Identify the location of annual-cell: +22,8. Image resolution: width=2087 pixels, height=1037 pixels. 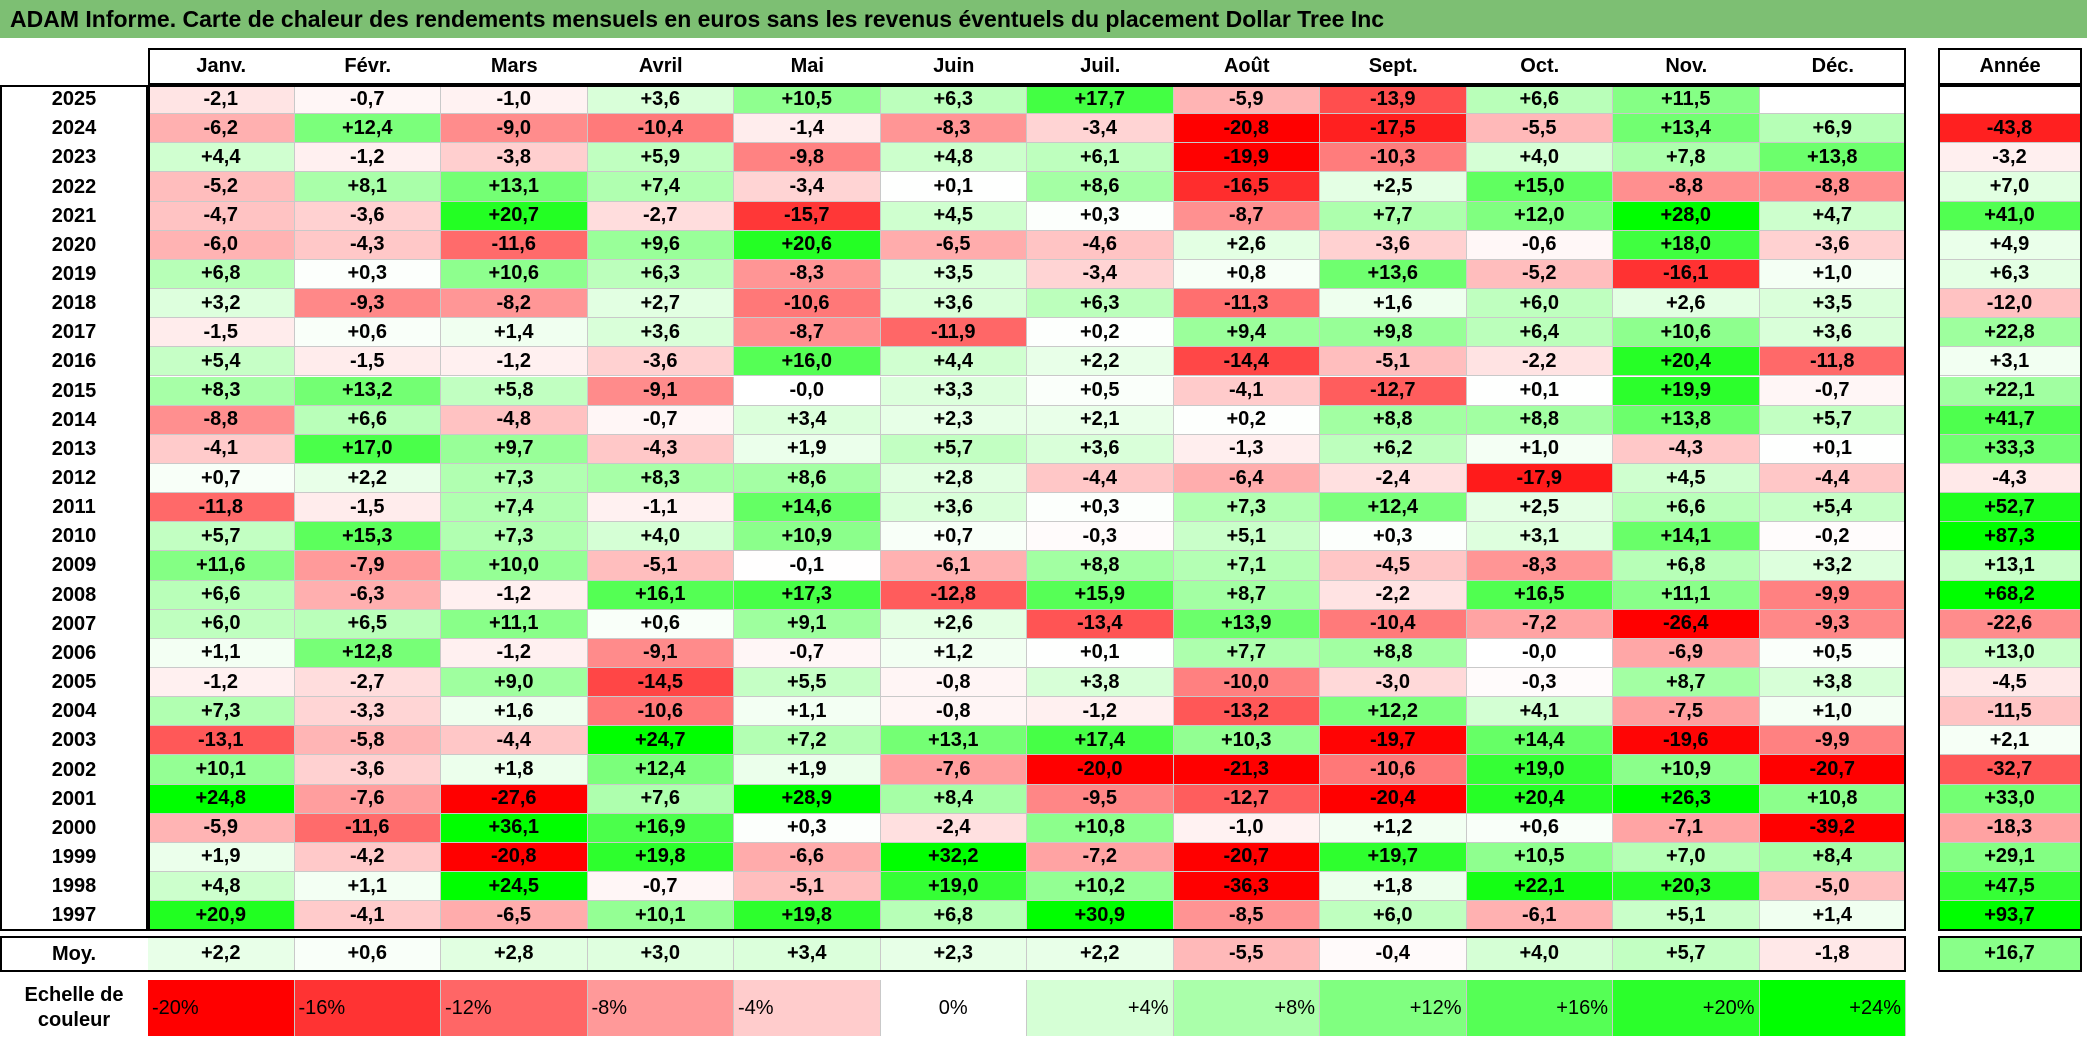
(2010, 333).